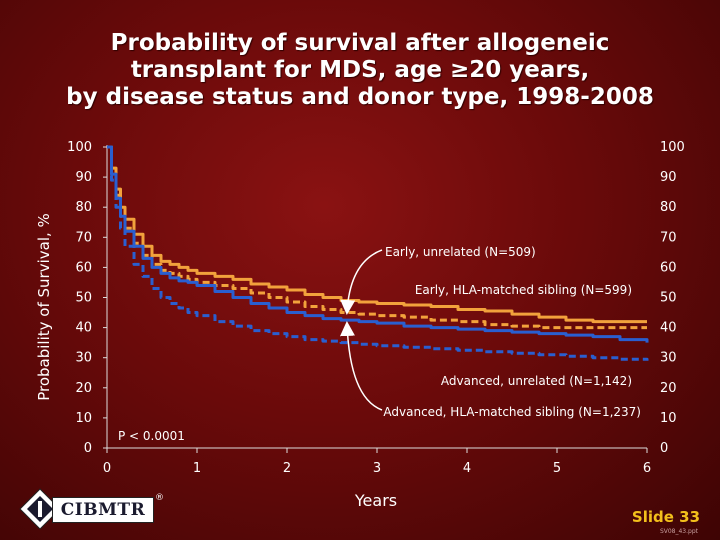  I want to click on slide-code: SV08_43.ppt, so click(678, 531).